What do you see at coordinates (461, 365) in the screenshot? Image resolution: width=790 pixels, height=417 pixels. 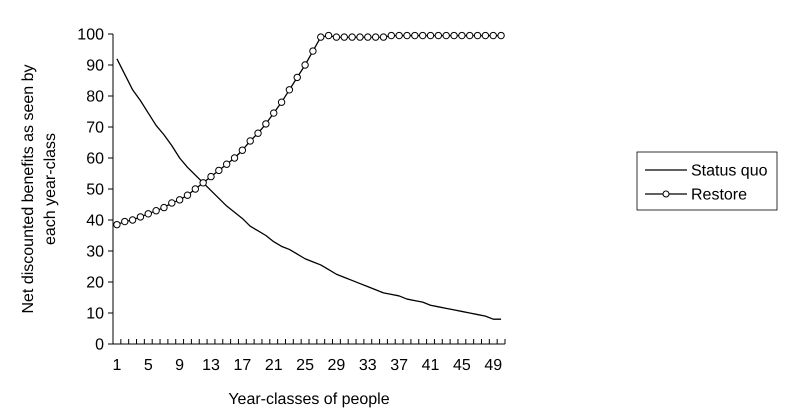 I see `x-tick-label: 45` at bounding box center [461, 365].